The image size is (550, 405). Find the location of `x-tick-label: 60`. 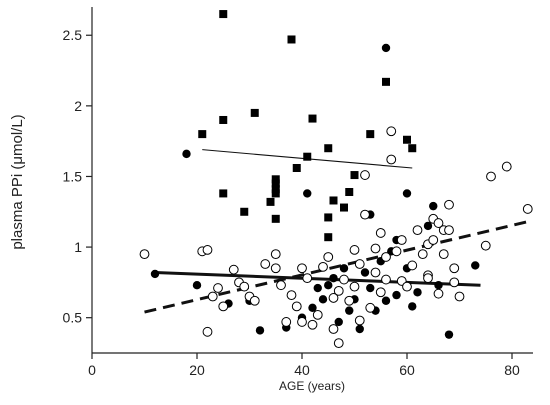

x-tick-label: 60 is located at coordinates (407, 370).